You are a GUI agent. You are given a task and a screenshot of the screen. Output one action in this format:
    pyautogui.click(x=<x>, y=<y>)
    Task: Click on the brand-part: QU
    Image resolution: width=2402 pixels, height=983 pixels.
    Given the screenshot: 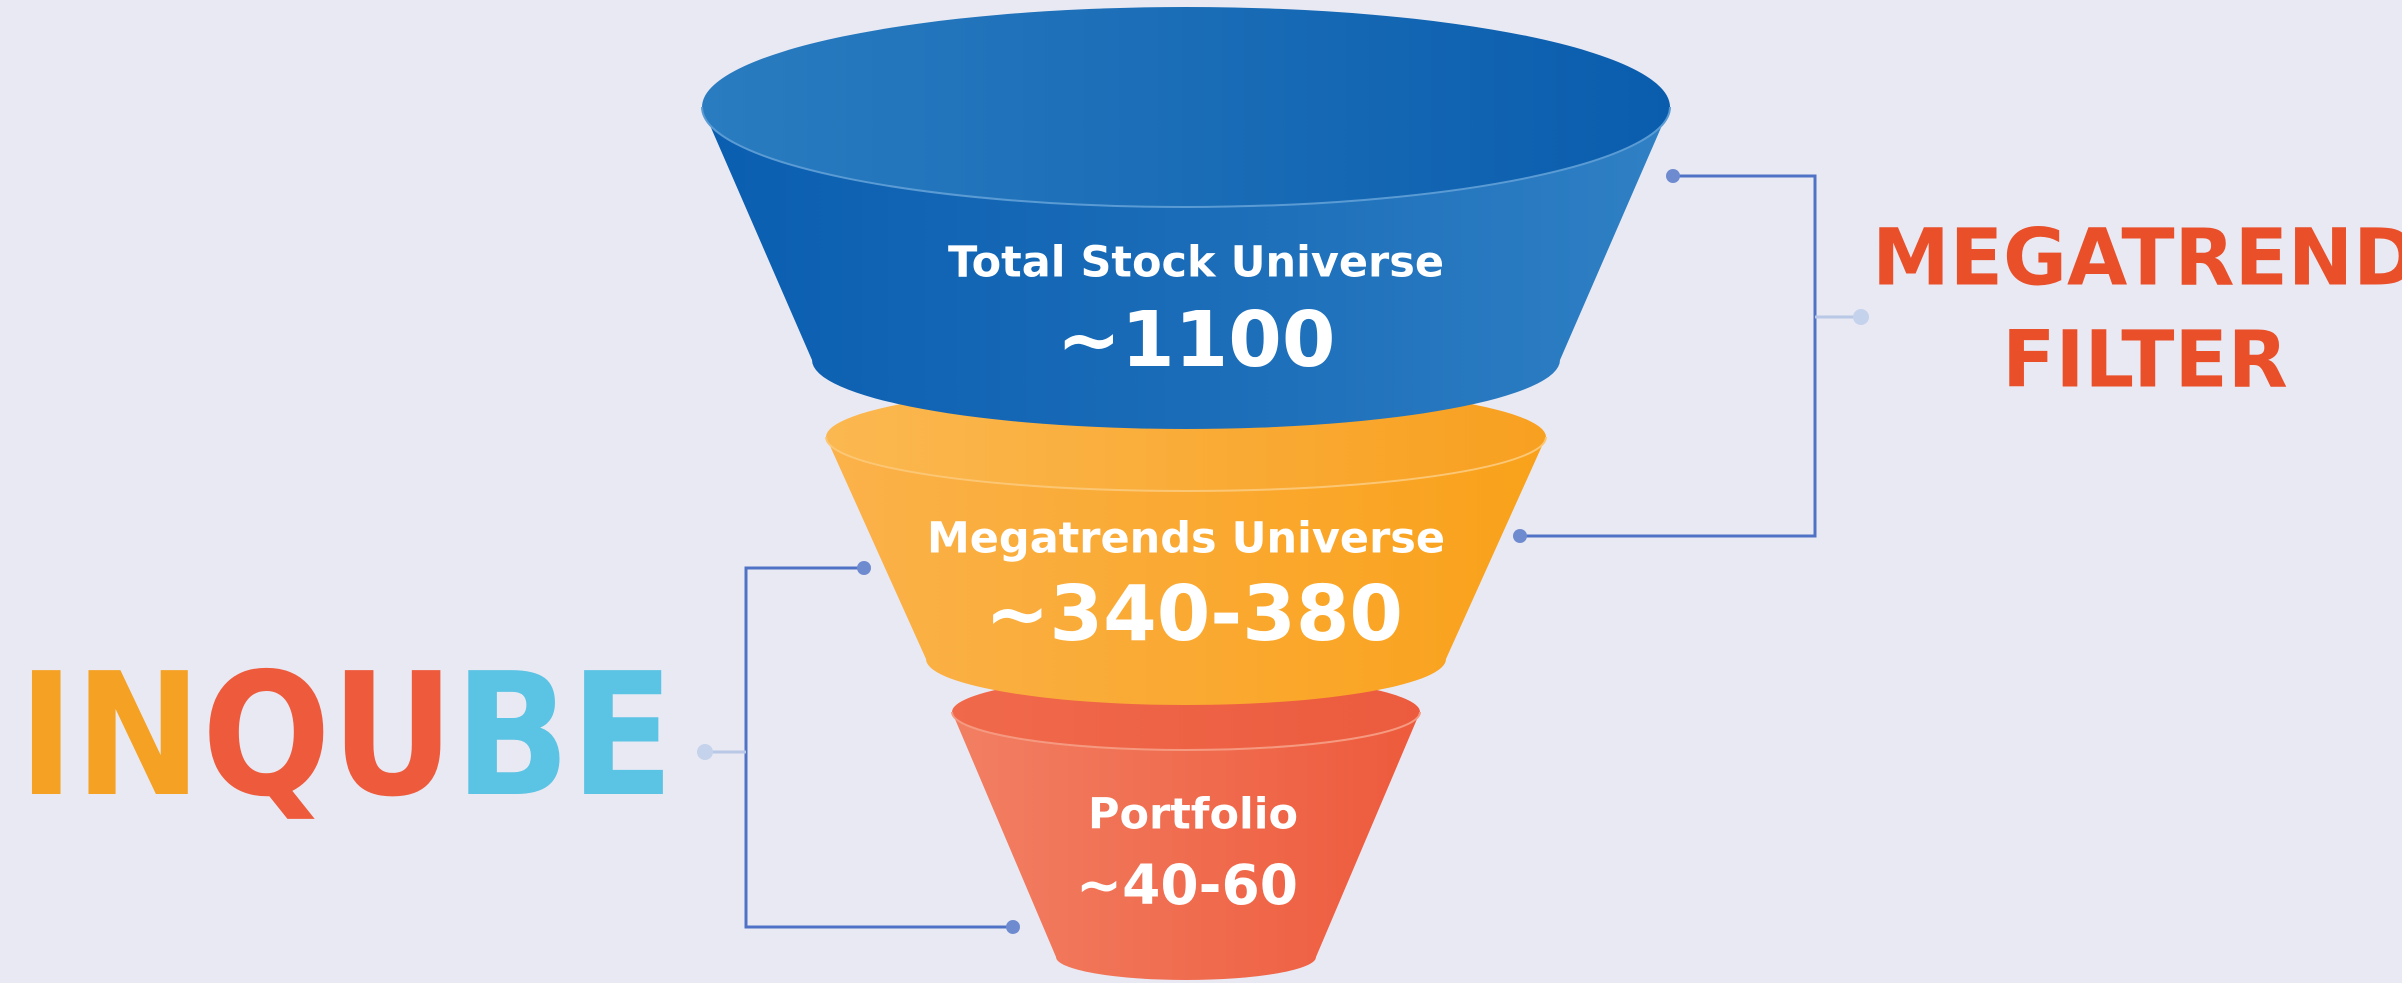 What is the action you would take?
    pyautogui.click(x=328, y=736)
    